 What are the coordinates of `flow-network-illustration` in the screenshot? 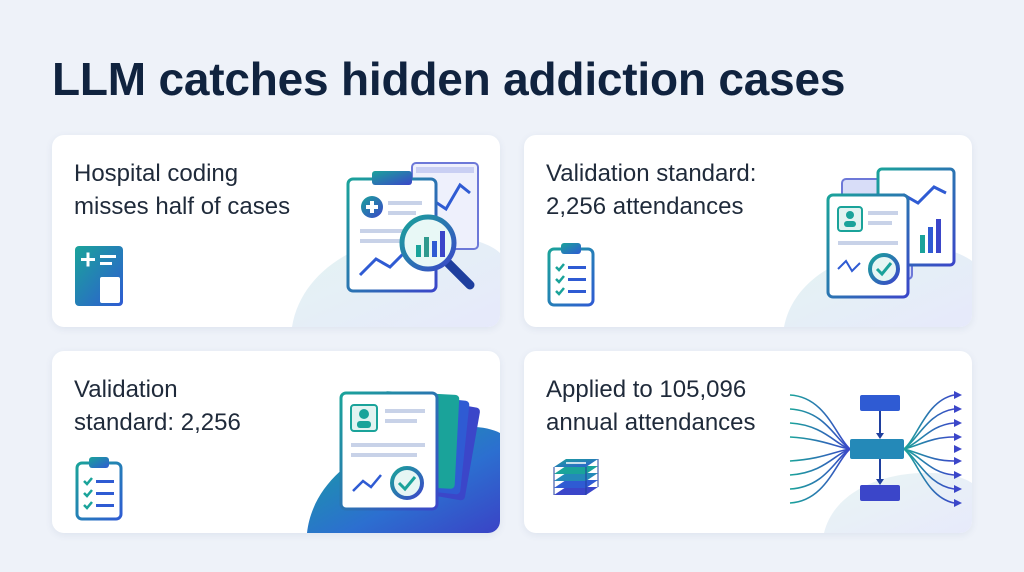 It's located at (875, 449).